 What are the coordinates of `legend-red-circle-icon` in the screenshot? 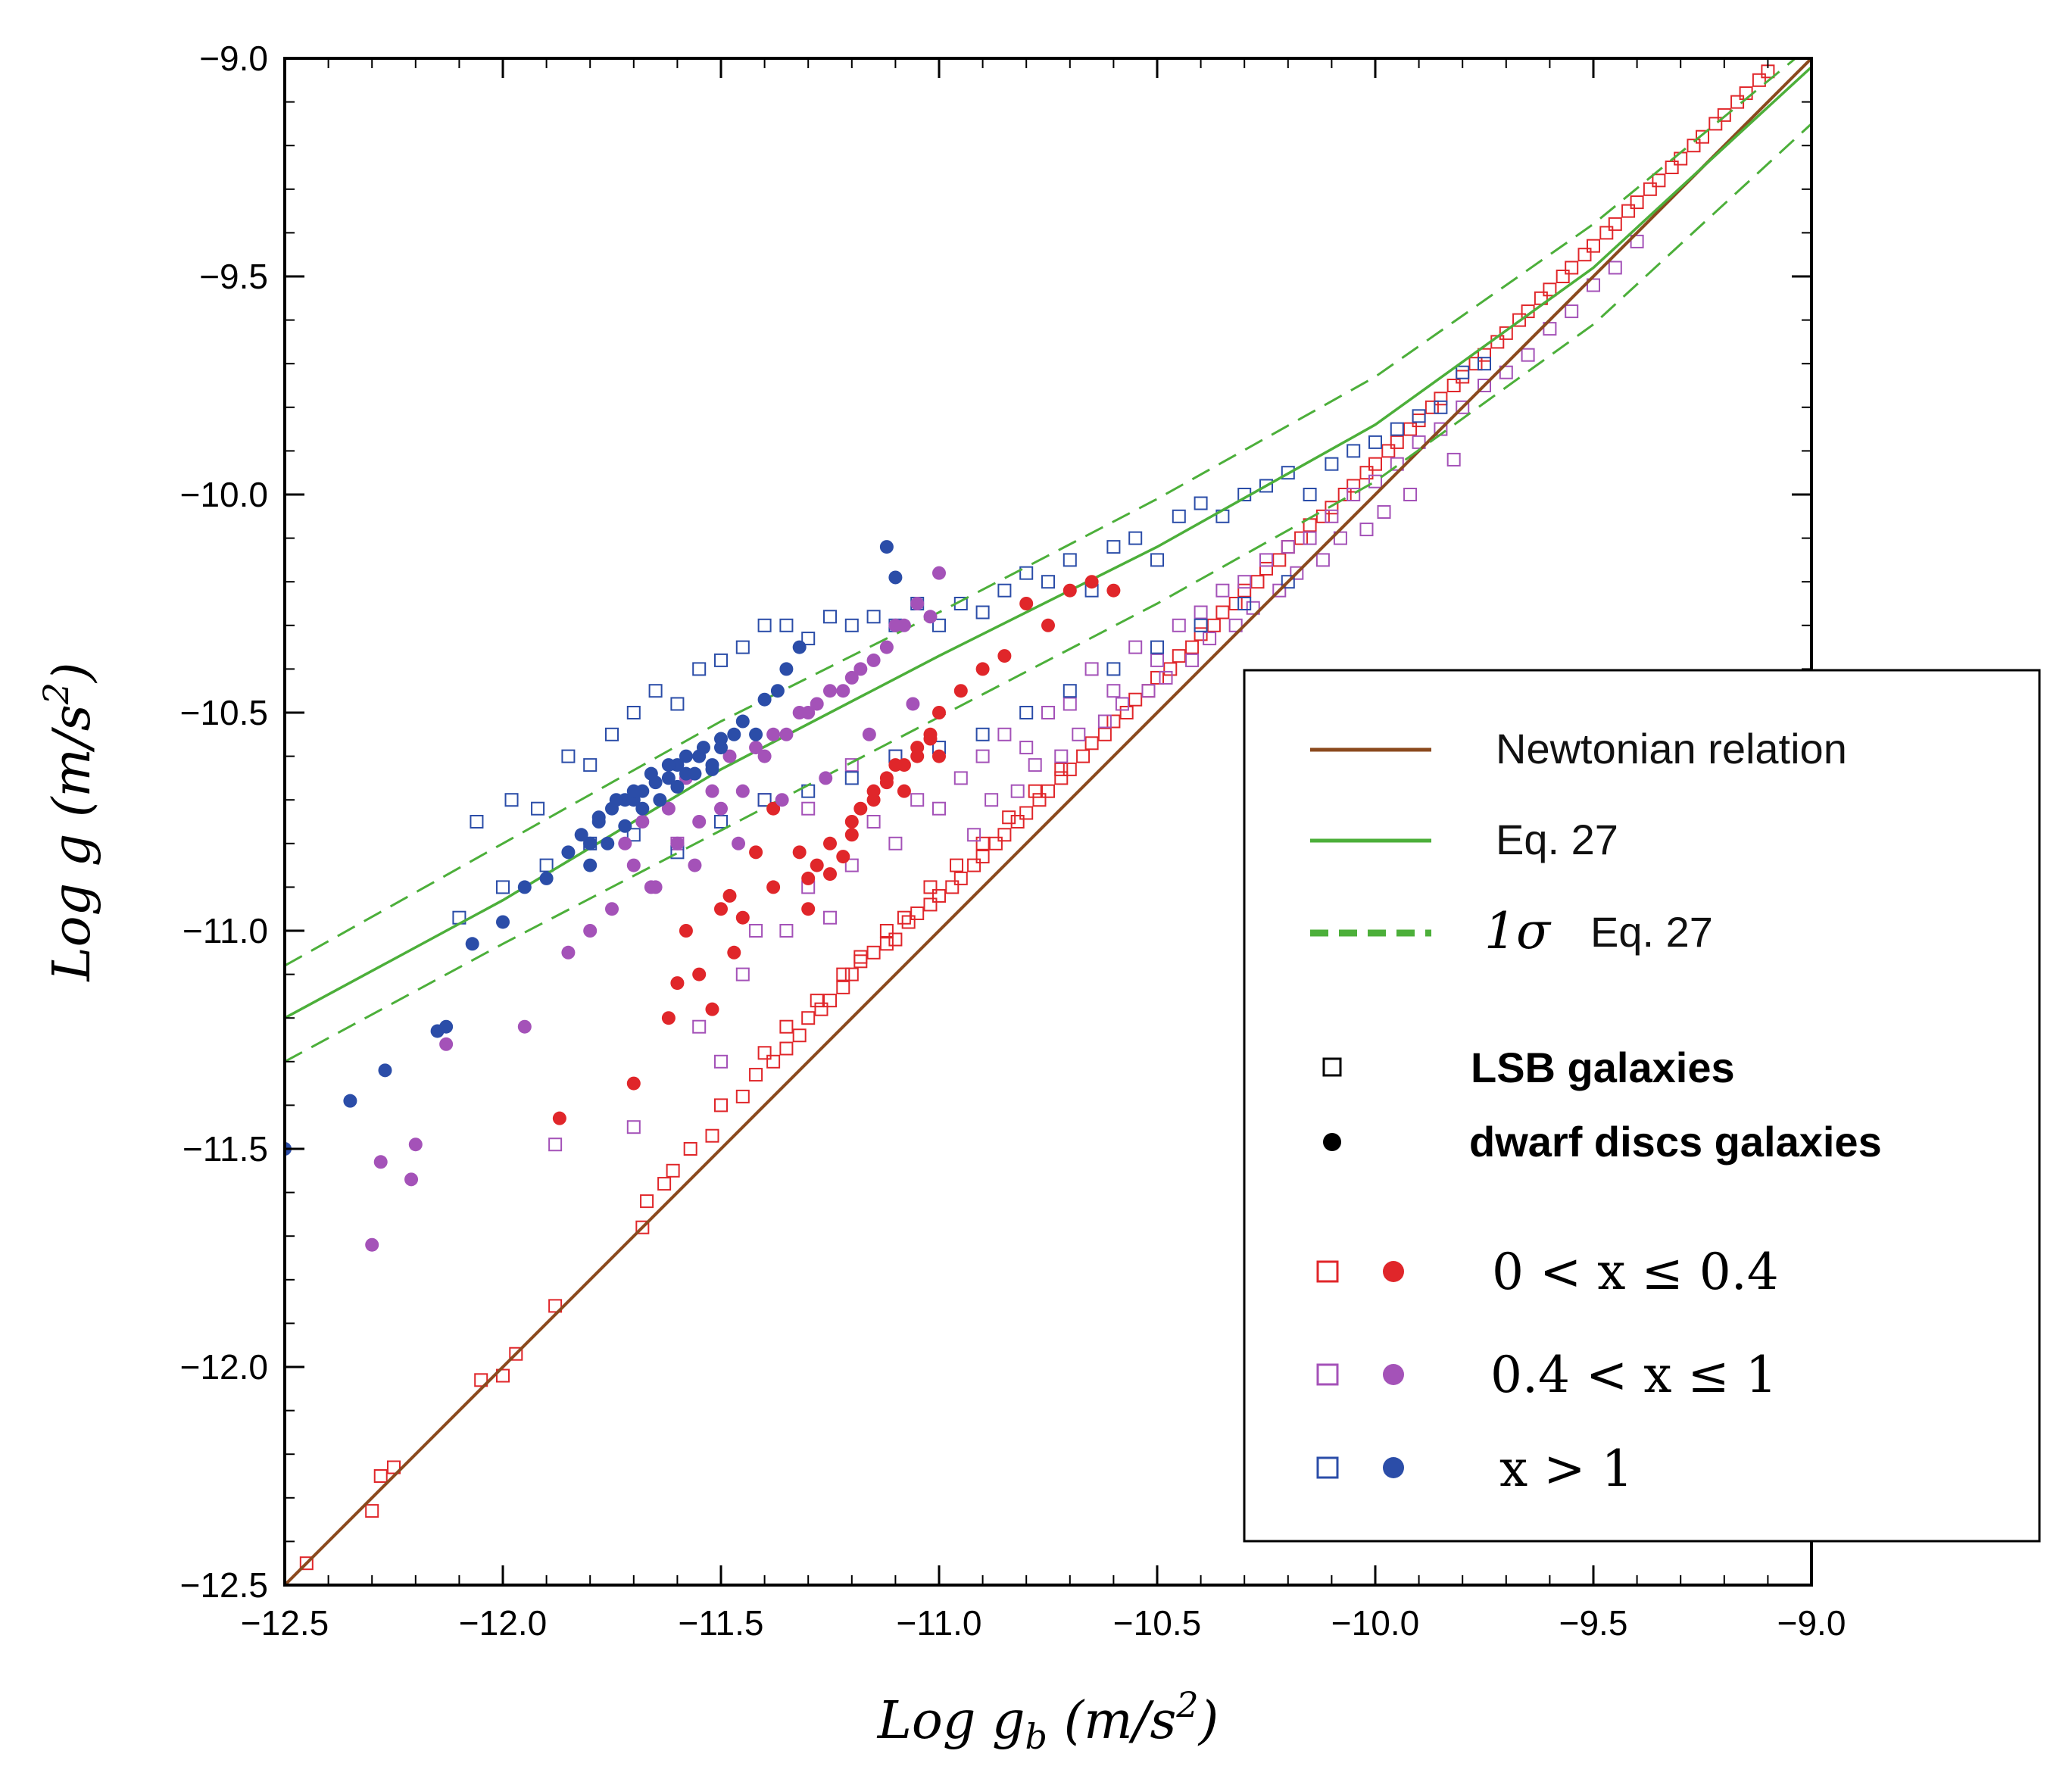 It's located at (1393, 1271).